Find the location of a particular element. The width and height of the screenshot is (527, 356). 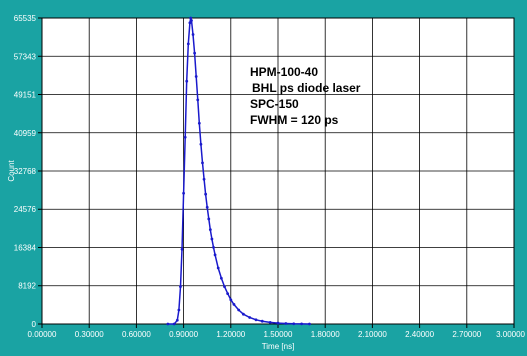

annotation-line-2: BHL ps diode laser is located at coordinates (306, 88).